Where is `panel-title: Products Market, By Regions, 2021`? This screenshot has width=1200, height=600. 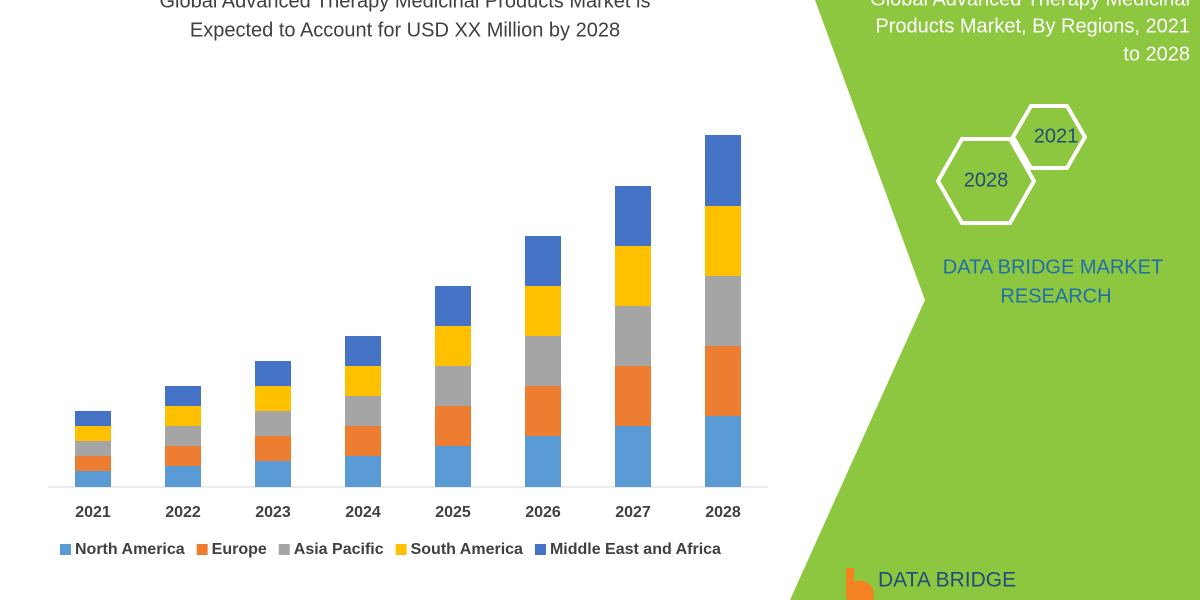
panel-title: Products Market, By Regions, 2021 is located at coordinates (1032, 26).